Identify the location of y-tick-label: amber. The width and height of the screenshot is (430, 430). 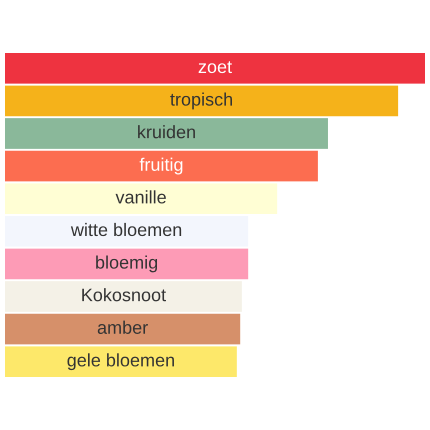
(123, 327).